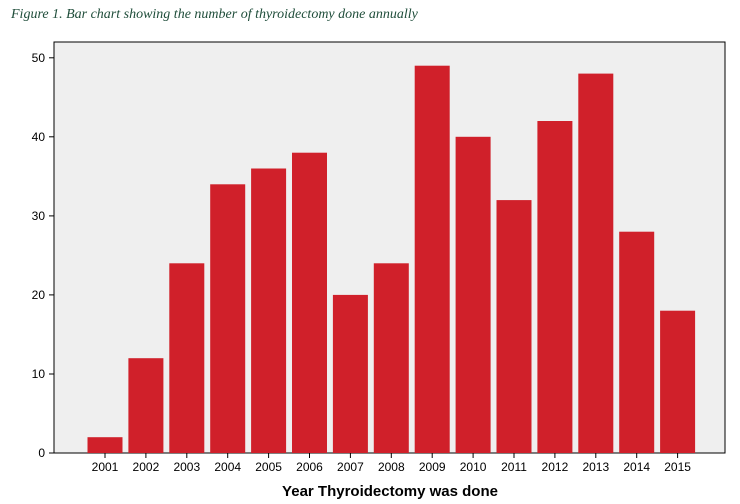 Image resolution: width=740 pixels, height=504 pixels. What do you see at coordinates (350, 467) in the screenshot?
I see `x-tick-label-2007: 2007` at bounding box center [350, 467].